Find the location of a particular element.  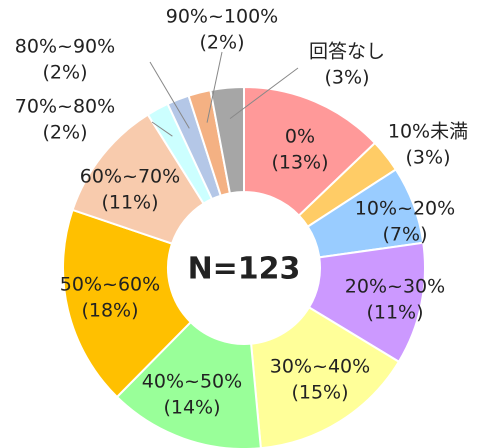

category-label: 50%~60% is located at coordinates (110, 285).